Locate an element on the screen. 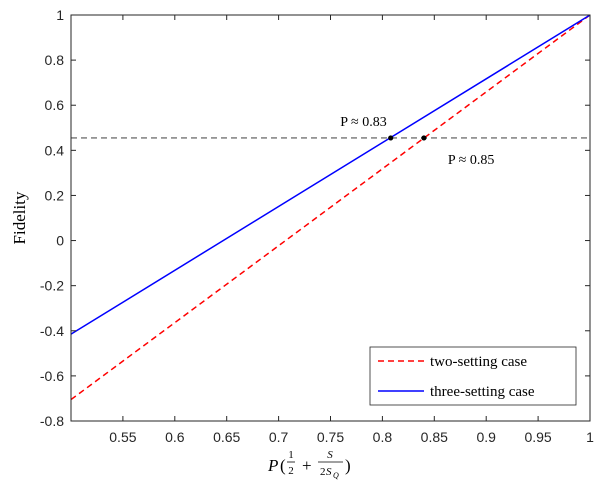  x-label-frac-num: S is located at coordinates (330, 455).